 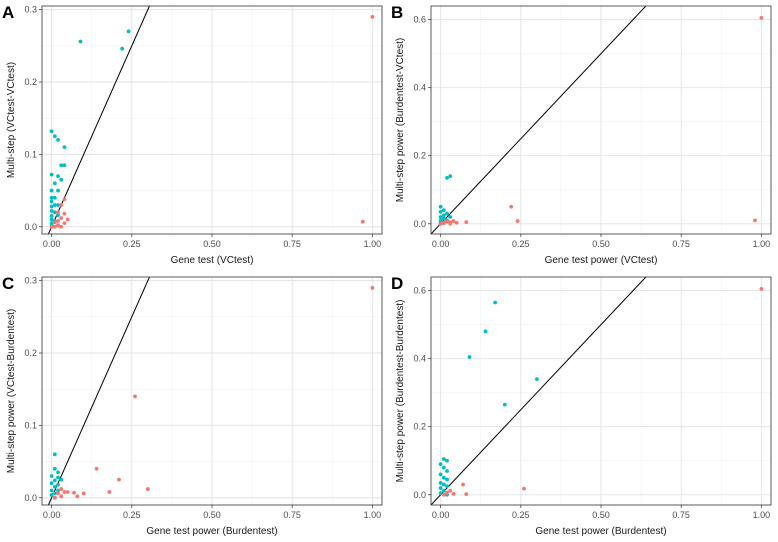 What do you see at coordinates (373, 515) in the screenshot?
I see `x-tick-label: 1.00` at bounding box center [373, 515].